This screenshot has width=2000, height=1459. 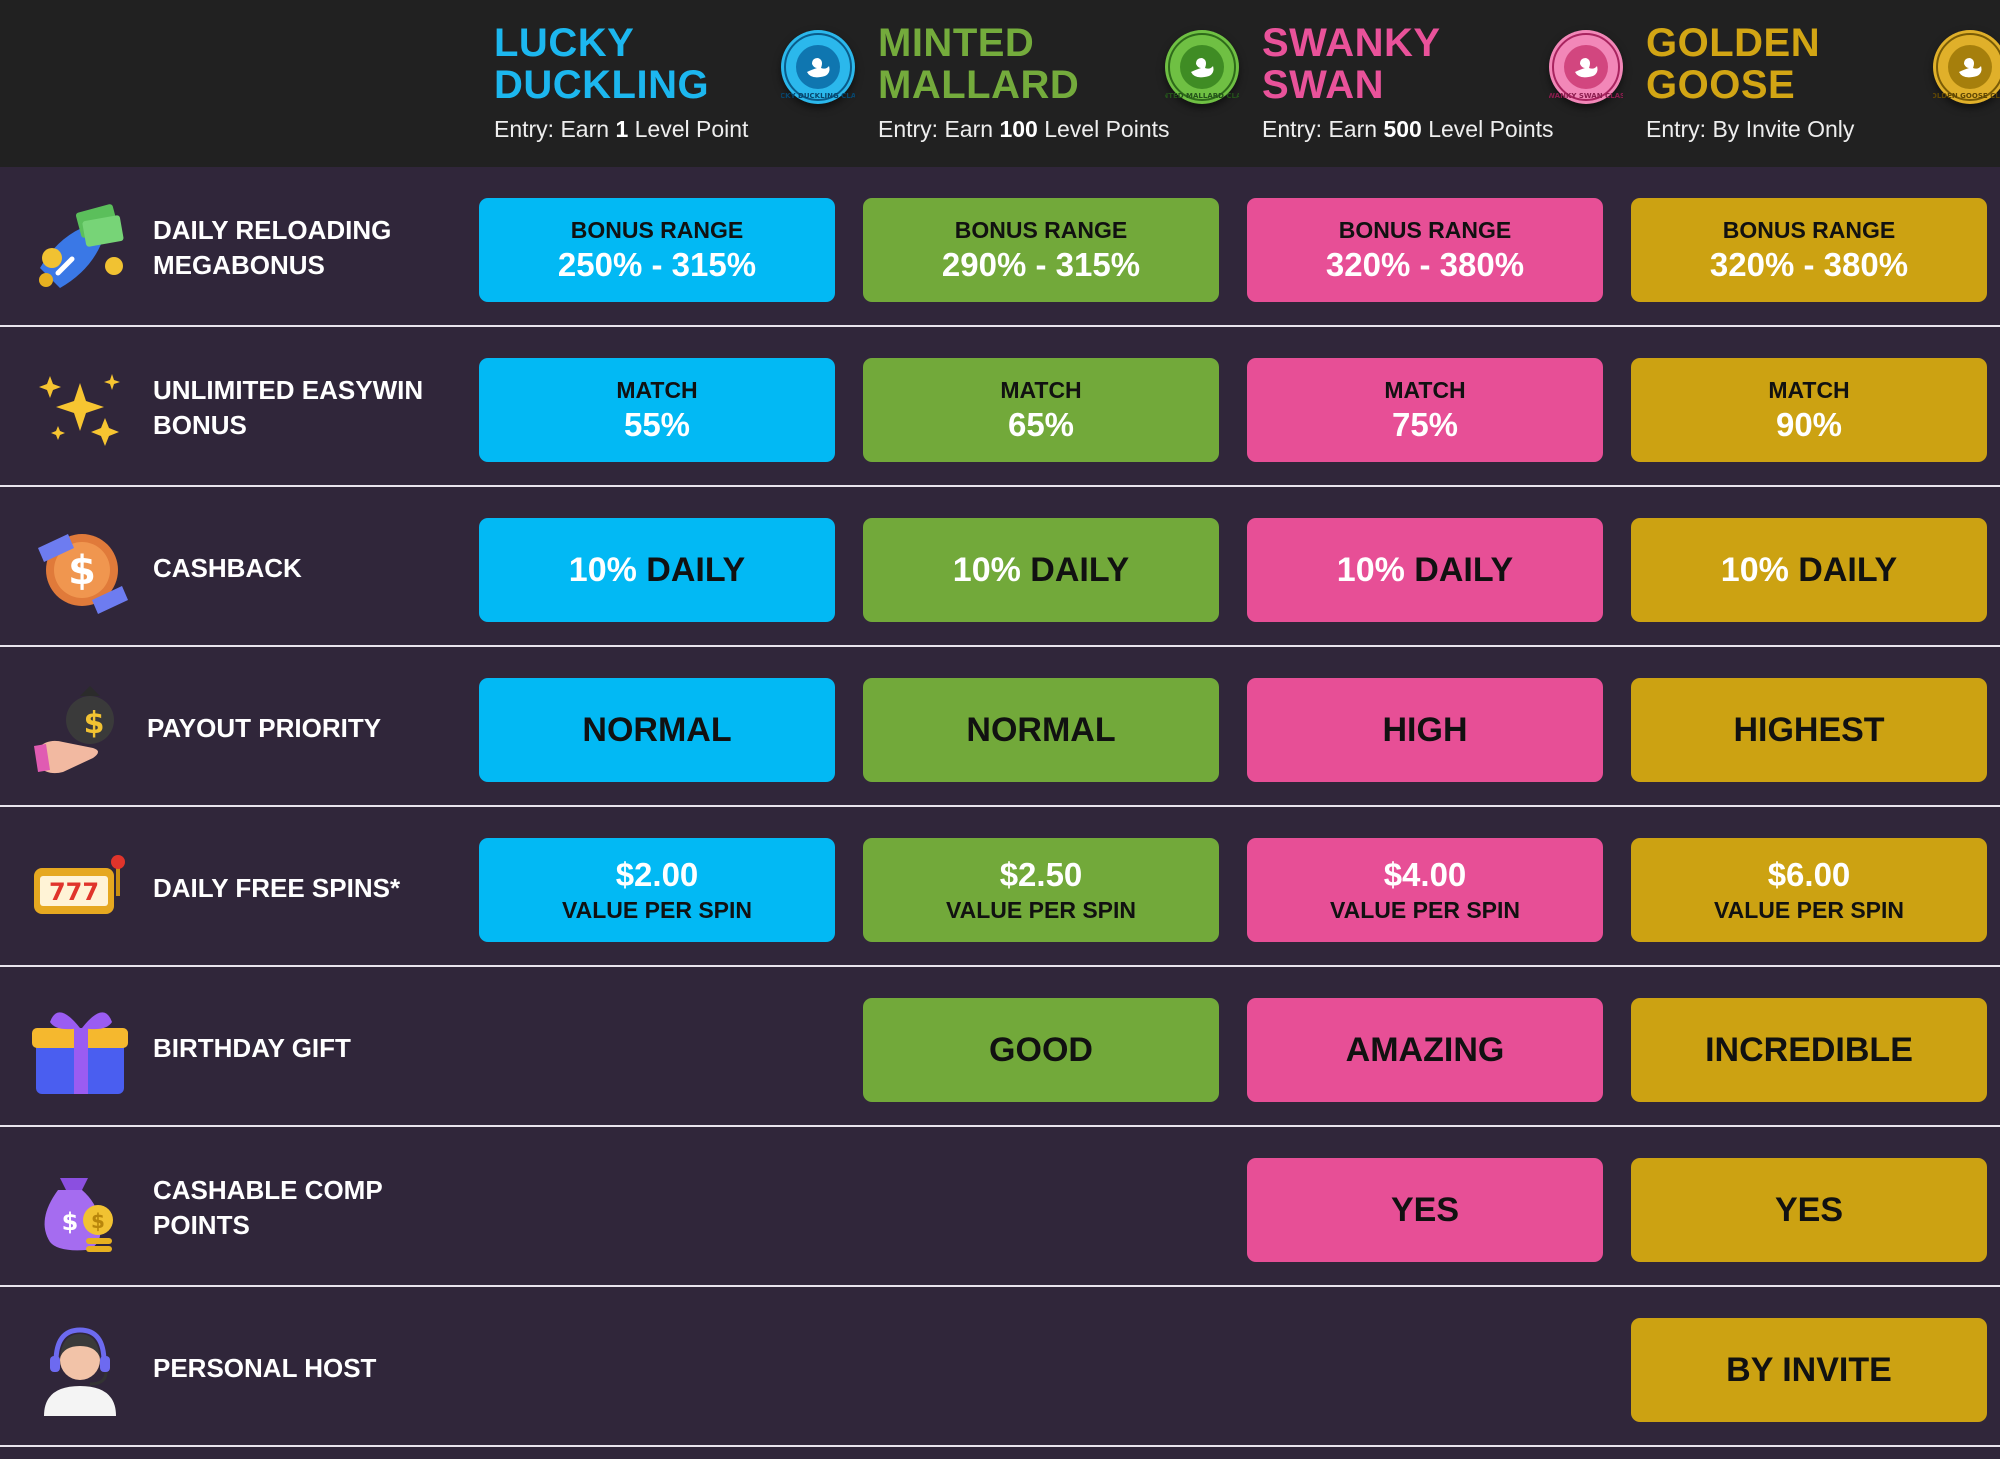 What do you see at coordinates (1425, 890) in the screenshot?
I see `cell-swanky-spins: $4.00 VALUE PER SPIN` at bounding box center [1425, 890].